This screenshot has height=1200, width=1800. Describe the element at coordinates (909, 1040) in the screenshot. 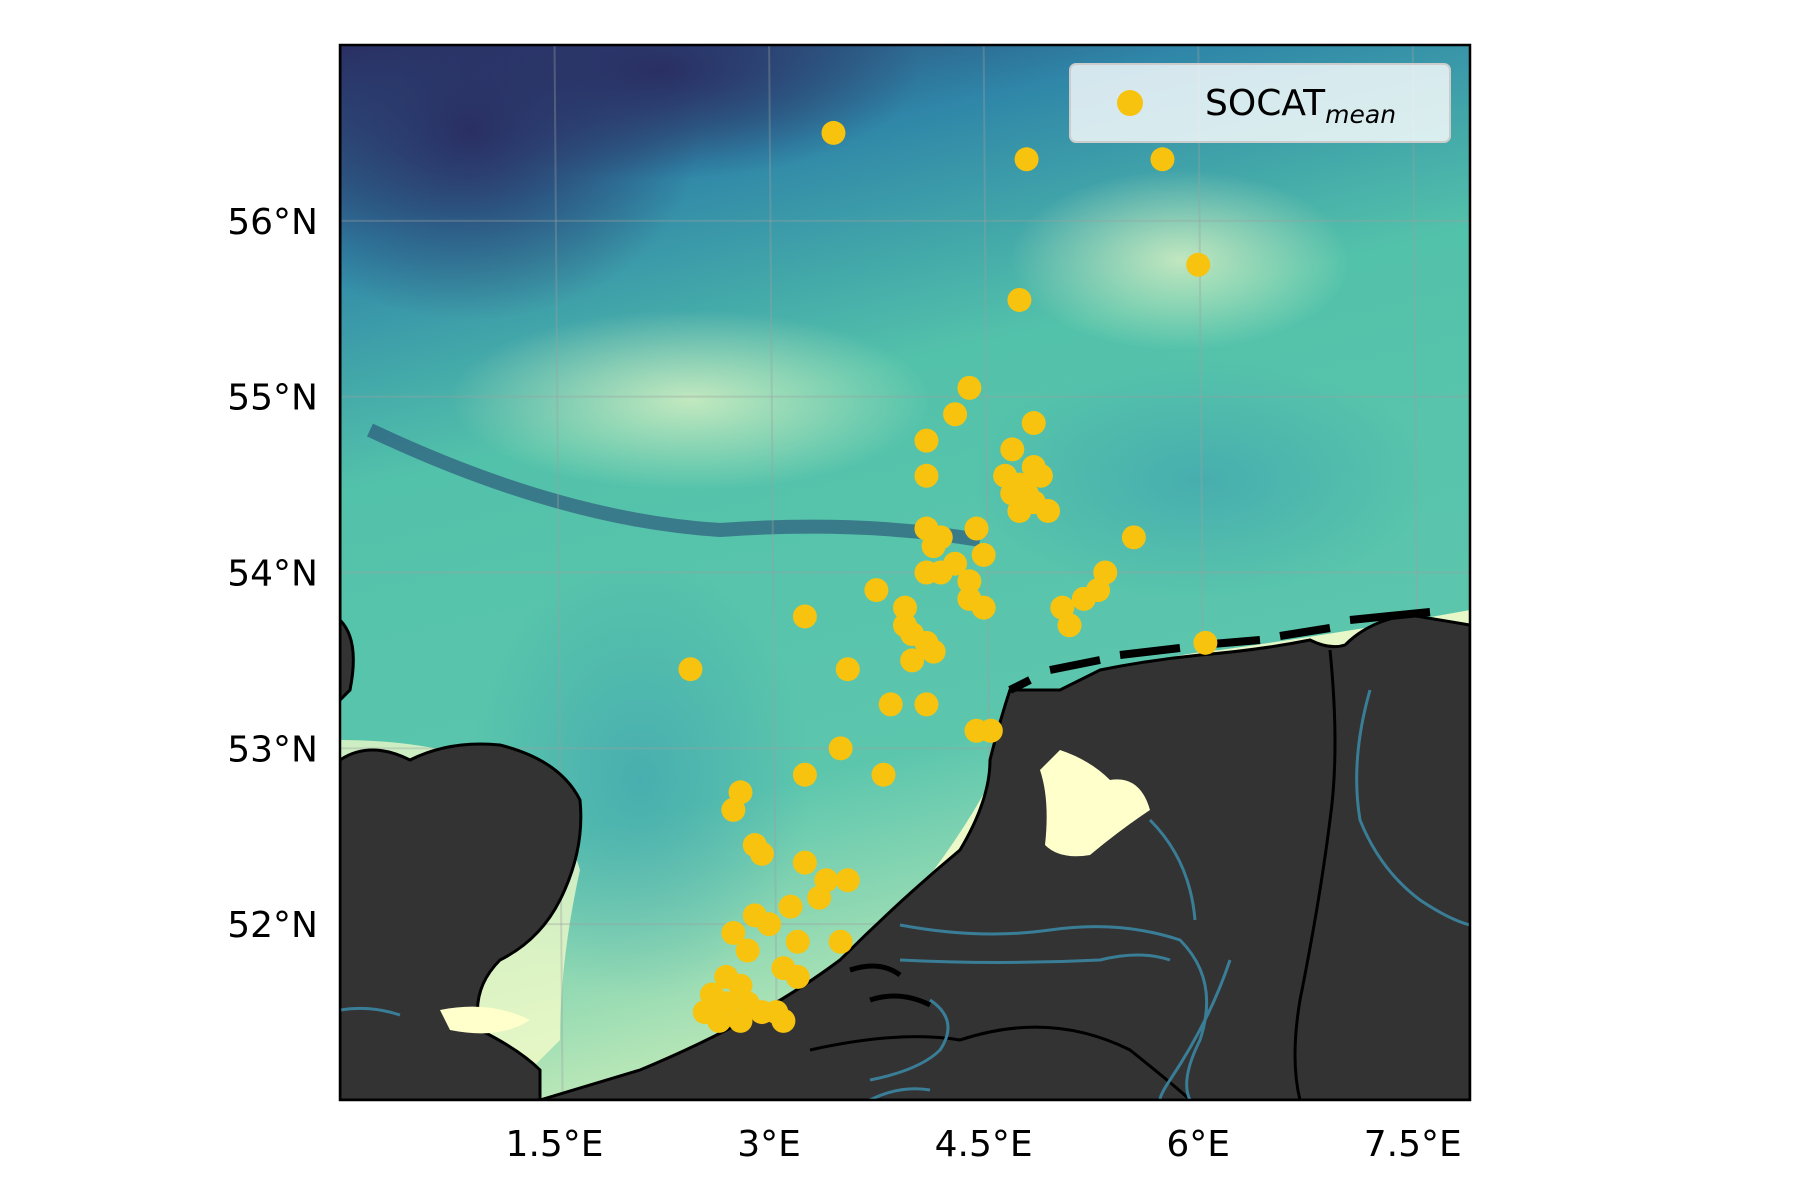

I see `river-meuse` at that location.